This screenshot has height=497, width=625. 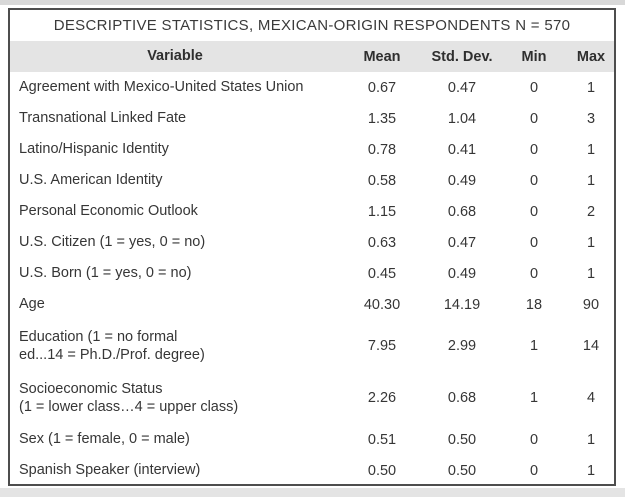 I want to click on table-row: Sex (1 = female, 0 = male) 0.51 0.50 0 1, so click(x=312, y=439).